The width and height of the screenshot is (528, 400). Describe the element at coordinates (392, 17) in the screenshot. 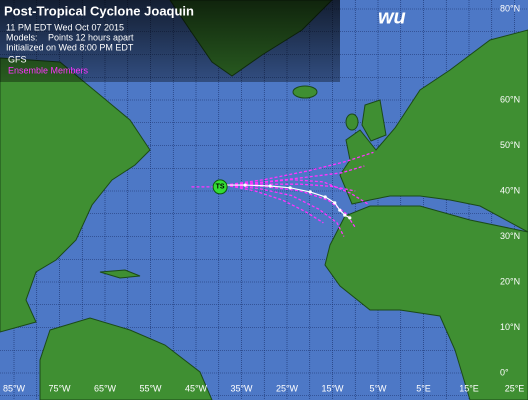

I see `logo: wu` at that location.